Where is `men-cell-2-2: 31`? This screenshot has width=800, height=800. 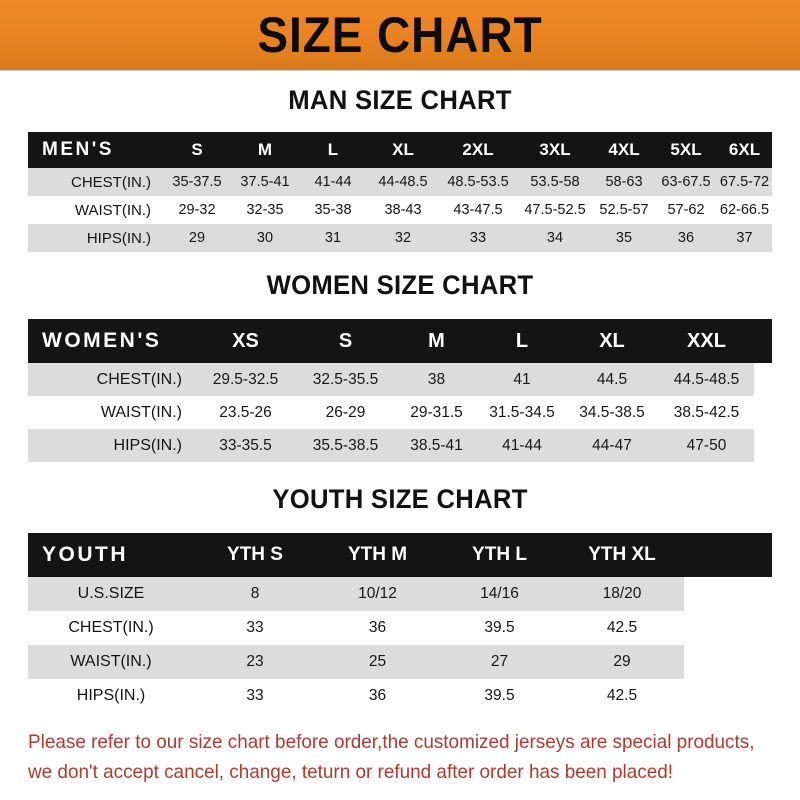 men-cell-2-2: 31 is located at coordinates (333, 238).